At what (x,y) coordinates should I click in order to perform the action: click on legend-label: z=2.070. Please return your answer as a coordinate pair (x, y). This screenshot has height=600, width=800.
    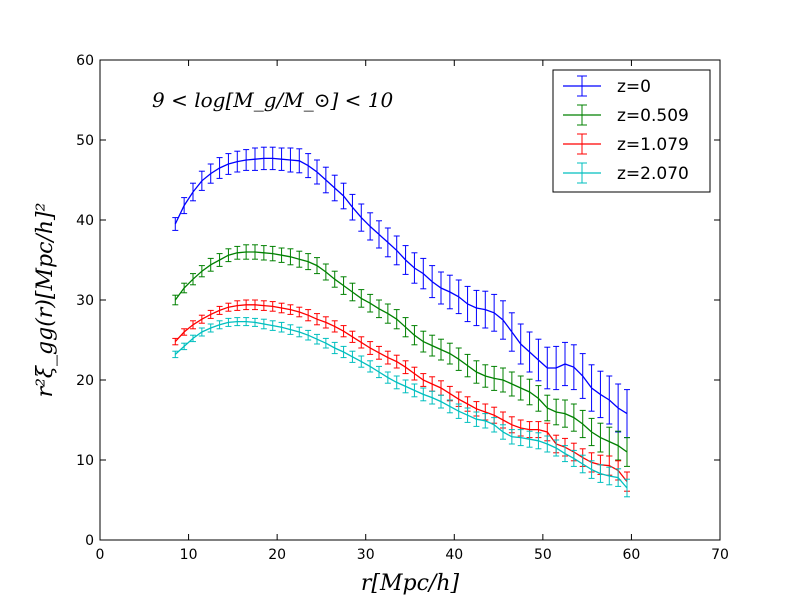
    Looking at the image, I should click on (653, 174).